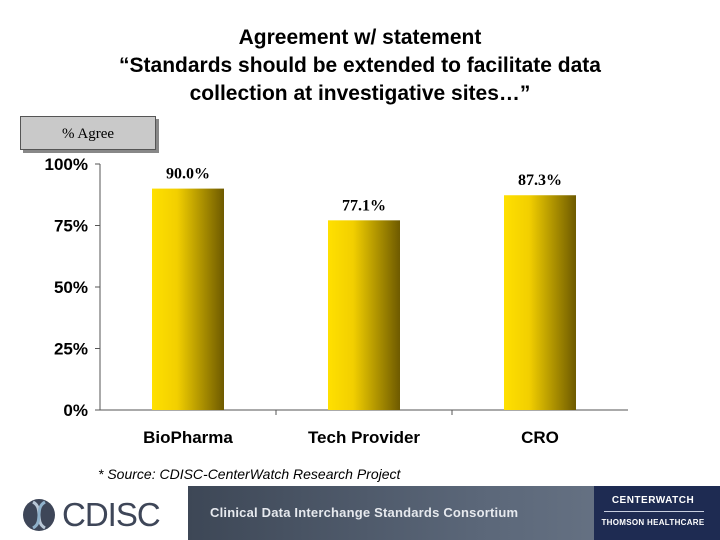 The height and width of the screenshot is (540, 720). I want to click on y-tick-label: 0%, so click(75, 410).